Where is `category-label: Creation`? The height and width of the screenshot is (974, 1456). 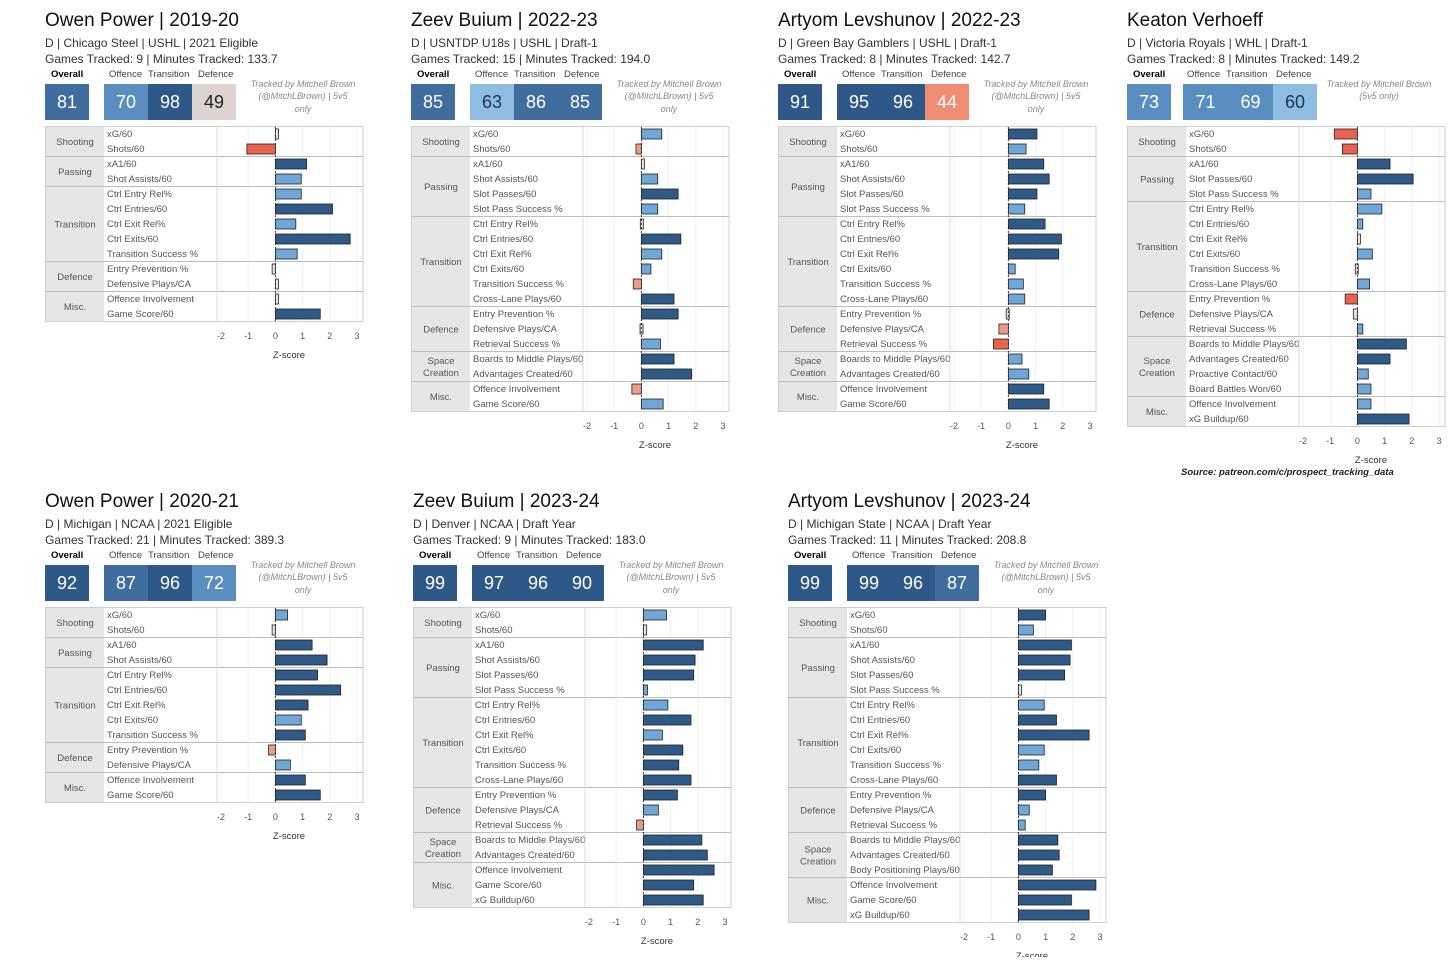
category-label: Creation is located at coordinates (808, 373).